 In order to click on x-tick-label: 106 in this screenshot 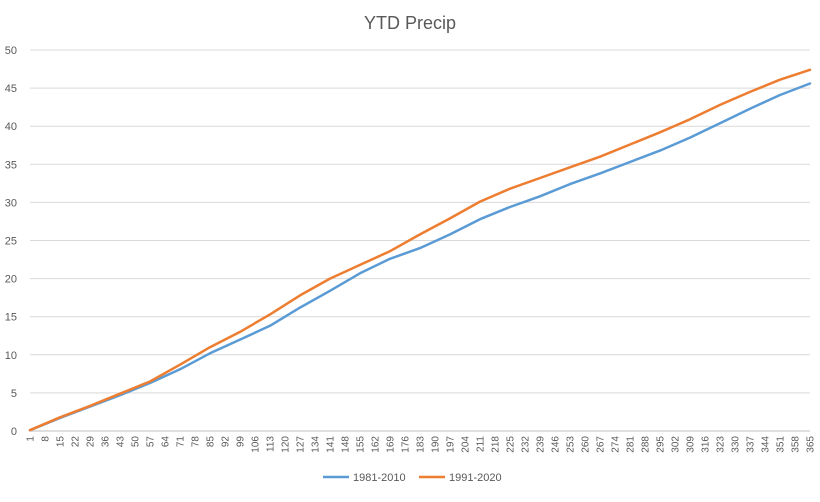, I will do `click(256, 444)`.